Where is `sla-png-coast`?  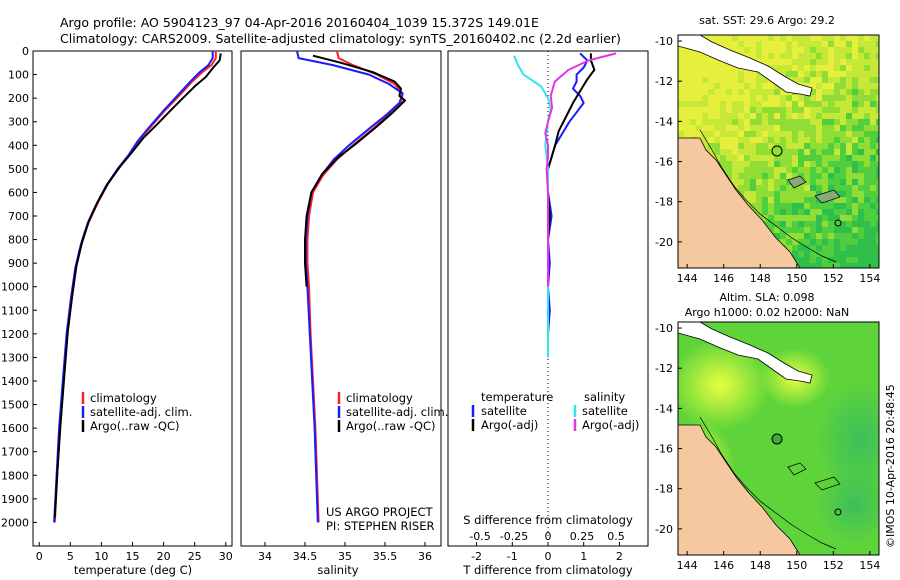
sla-png-coast is located at coordinates (745, 353).